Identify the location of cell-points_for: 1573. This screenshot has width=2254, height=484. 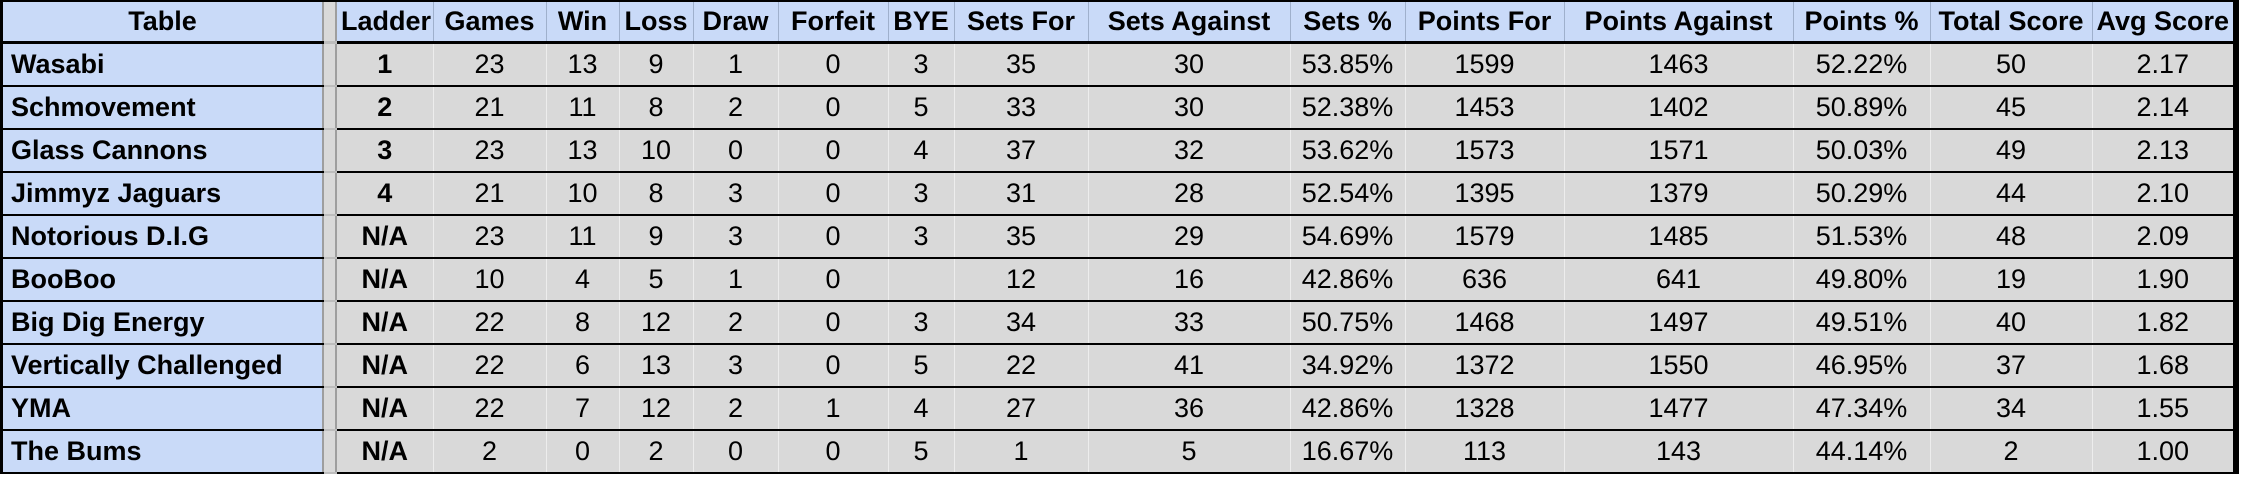
(1484, 151).